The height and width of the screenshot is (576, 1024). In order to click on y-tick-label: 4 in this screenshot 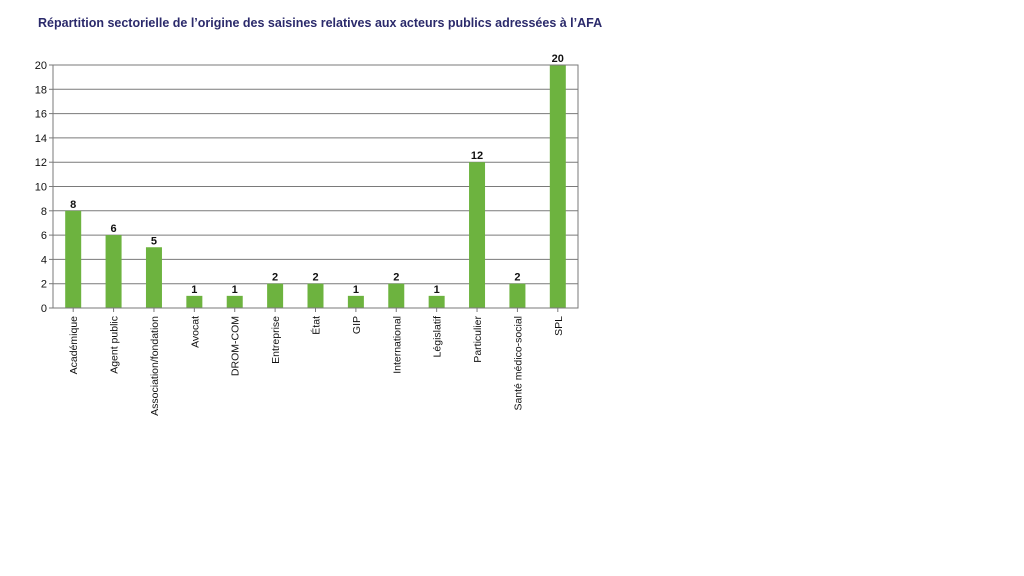, I will do `click(44, 260)`.